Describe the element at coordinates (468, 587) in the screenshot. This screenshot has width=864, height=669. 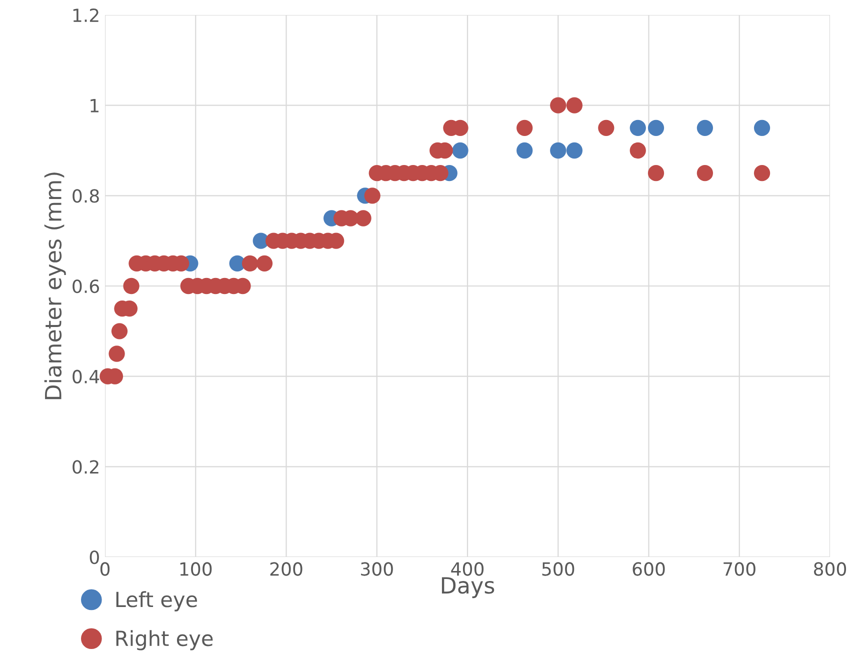
I see `x-axis-title: Days` at that location.